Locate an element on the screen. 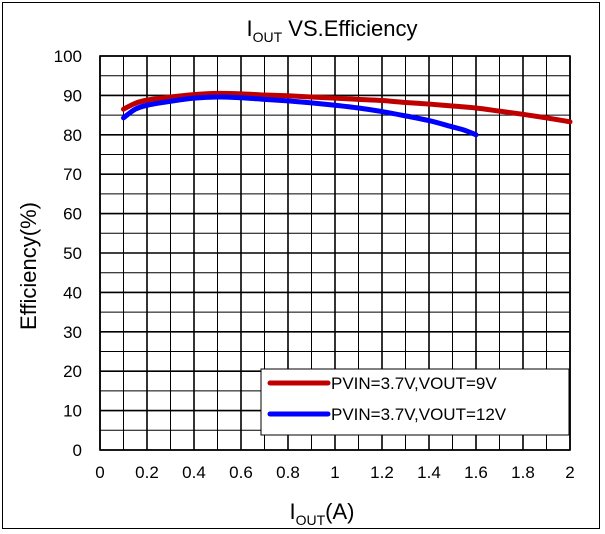 This screenshot has width=605, height=534. y-tick-label: 90 is located at coordinates (72, 95).